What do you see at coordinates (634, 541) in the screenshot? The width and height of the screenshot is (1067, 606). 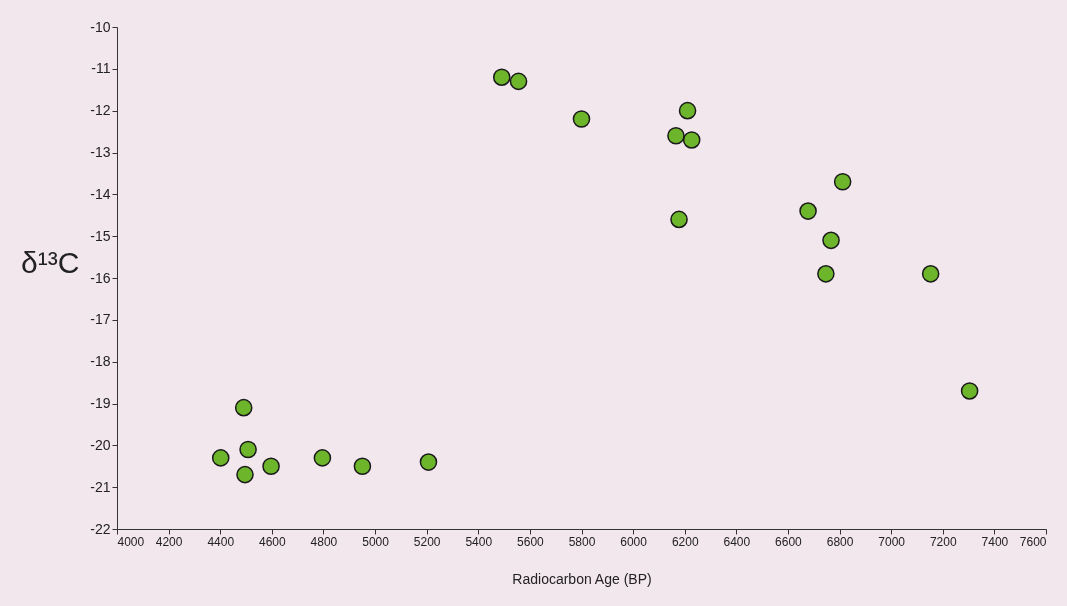 I see `x-tick-label: 6000` at bounding box center [634, 541].